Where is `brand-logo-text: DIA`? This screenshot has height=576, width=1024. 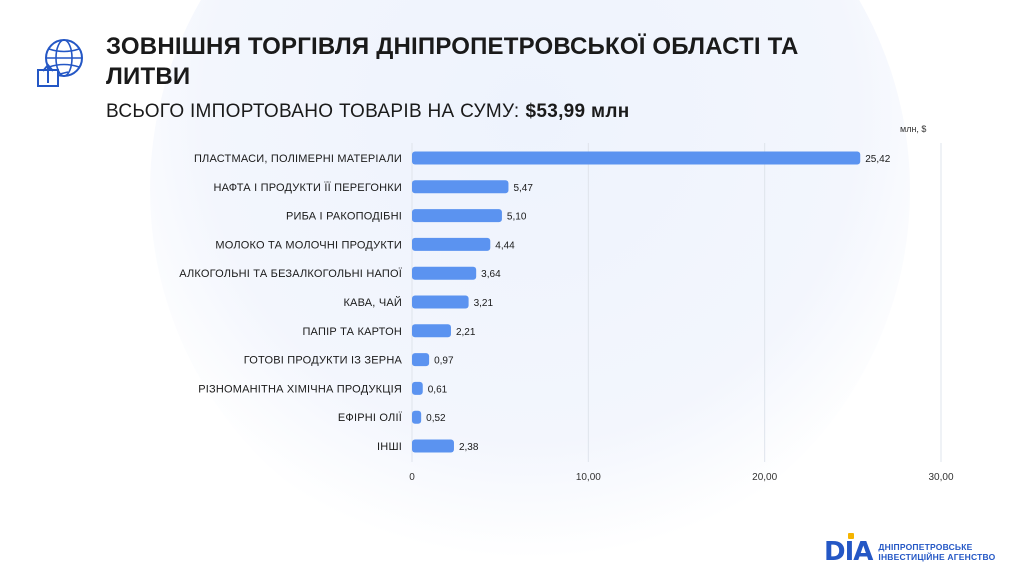 brand-logo-text: DIA is located at coordinates (848, 552).